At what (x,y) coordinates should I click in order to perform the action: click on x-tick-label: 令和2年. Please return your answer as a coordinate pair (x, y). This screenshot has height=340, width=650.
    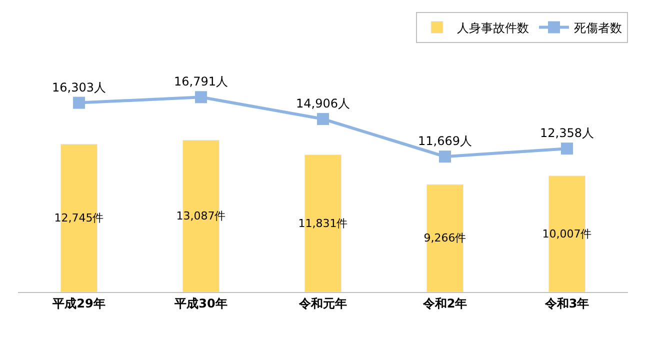
    Looking at the image, I should click on (445, 303).